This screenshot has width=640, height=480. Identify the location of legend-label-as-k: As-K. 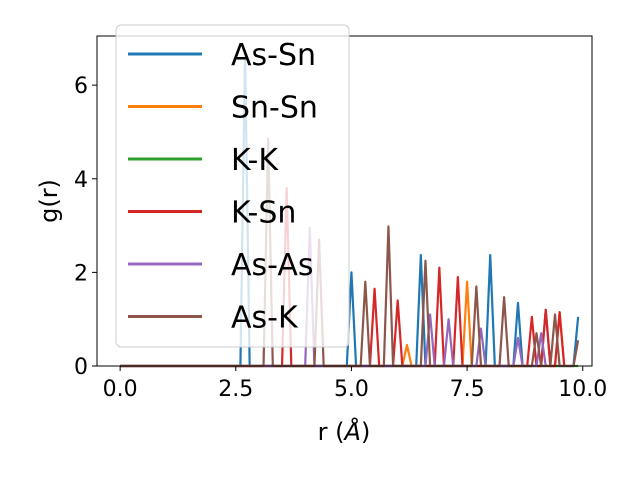
(265, 318).